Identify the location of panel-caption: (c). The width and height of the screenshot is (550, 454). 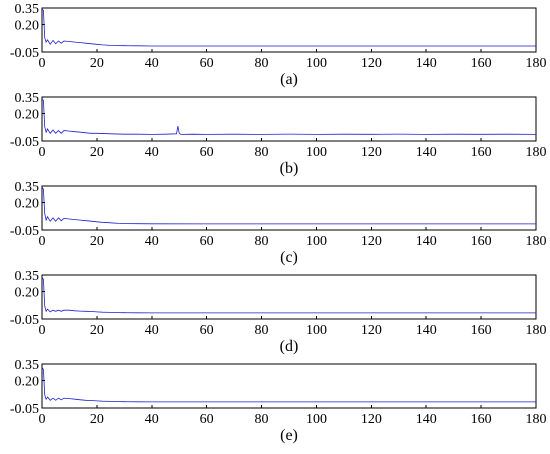
(289, 257).